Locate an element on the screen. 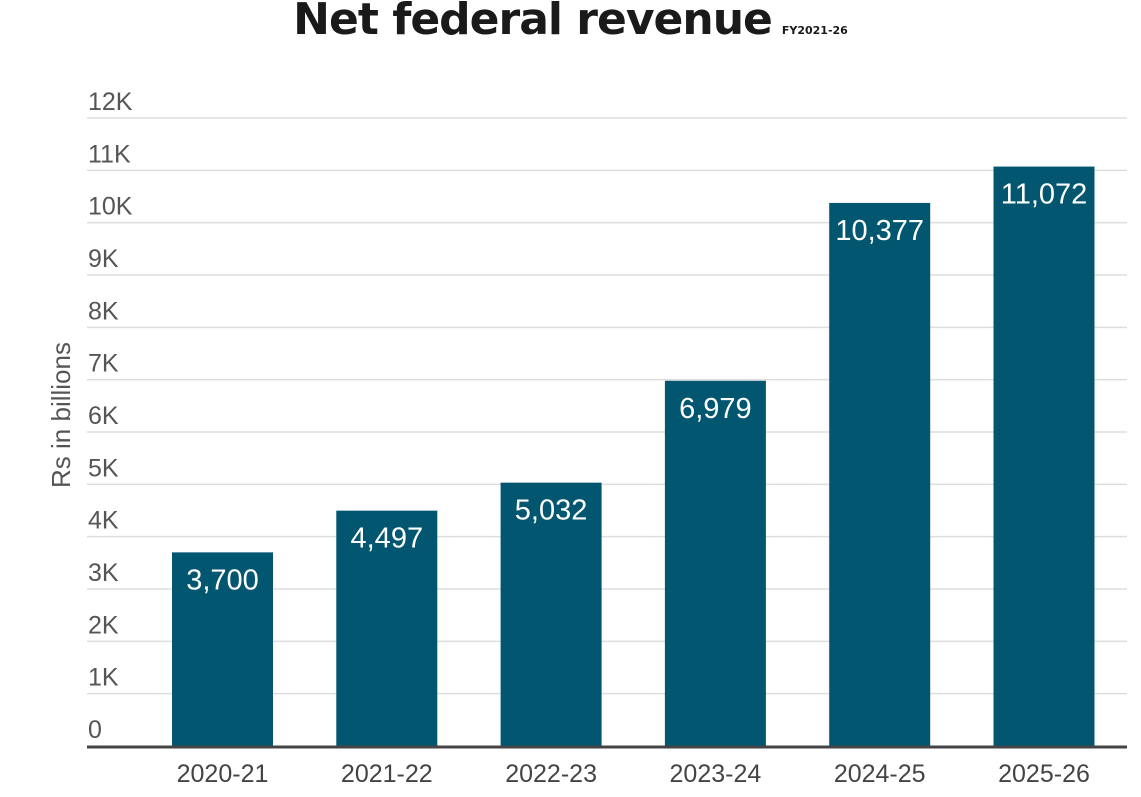 The image size is (1141, 797). chart-title: Net federal revenue is located at coordinates (533, 22).